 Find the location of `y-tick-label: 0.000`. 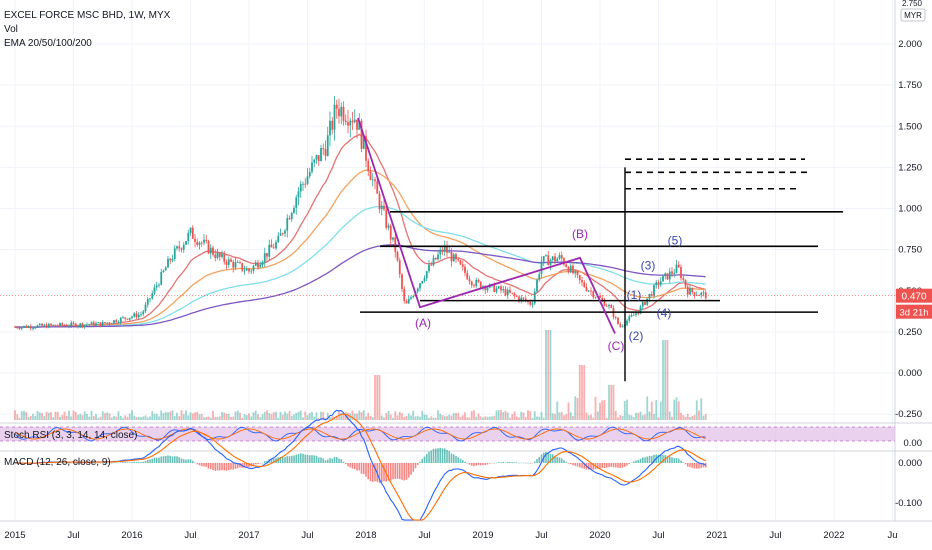

y-tick-label: 0.000 is located at coordinates (910, 373).